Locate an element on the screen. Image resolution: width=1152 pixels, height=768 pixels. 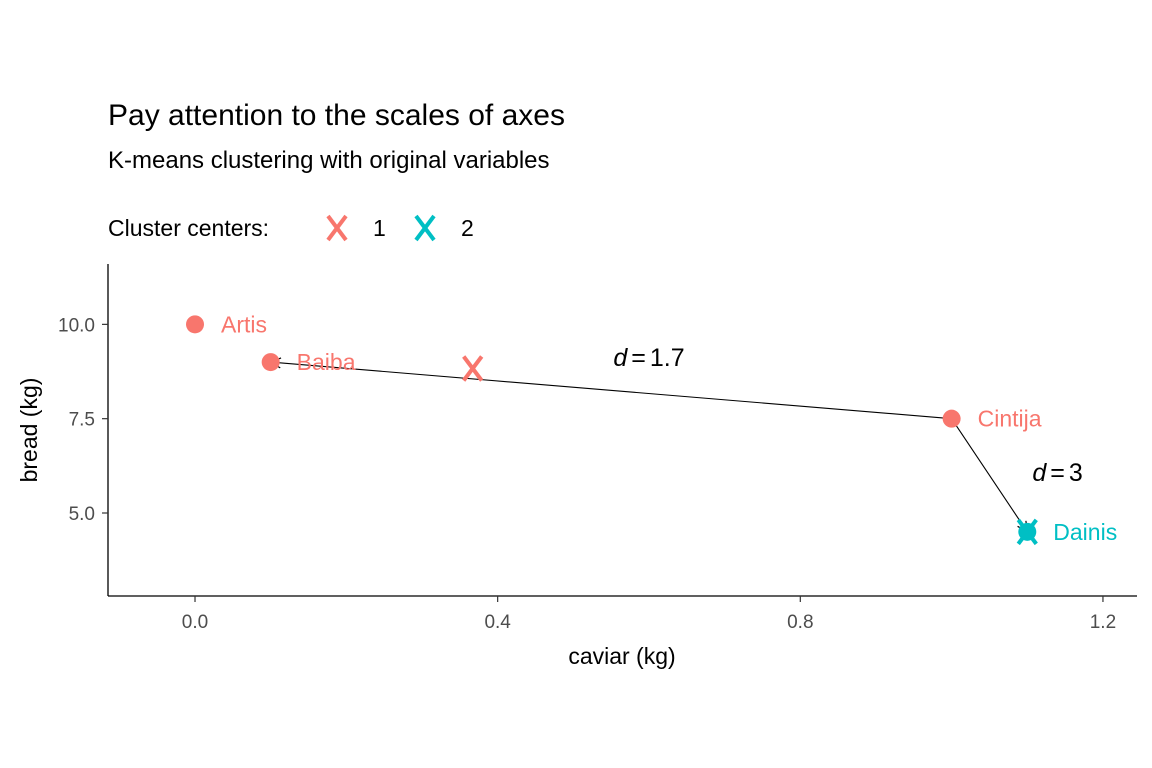
cluster-center-1-icon is located at coordinates (473, 368).